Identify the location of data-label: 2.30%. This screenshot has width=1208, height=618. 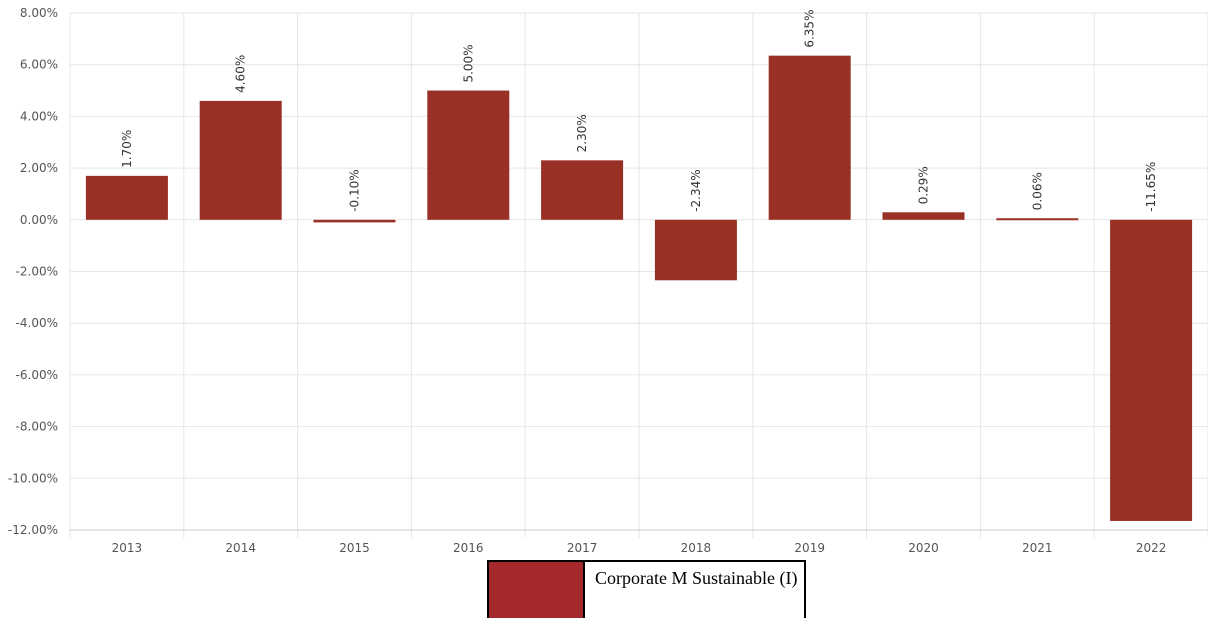
(582, 133).